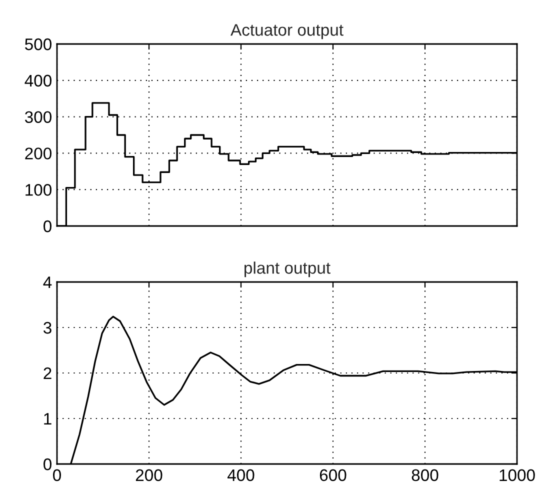  Describe the element at coordinates (333, 475) in the screenshot. I see `x-tick-label: 600` at that location.